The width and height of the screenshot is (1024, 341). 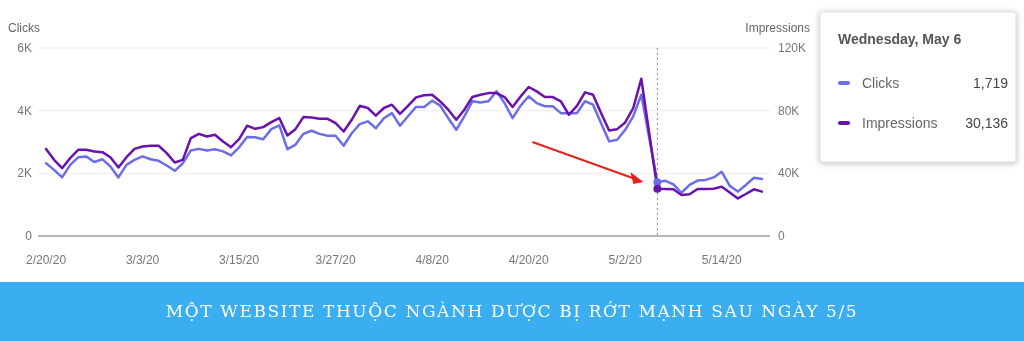 What do you see at coordinates (900, 39) in the screenshot?
I see `text: Wednesday, May 6` at bounding box center [900, 39].